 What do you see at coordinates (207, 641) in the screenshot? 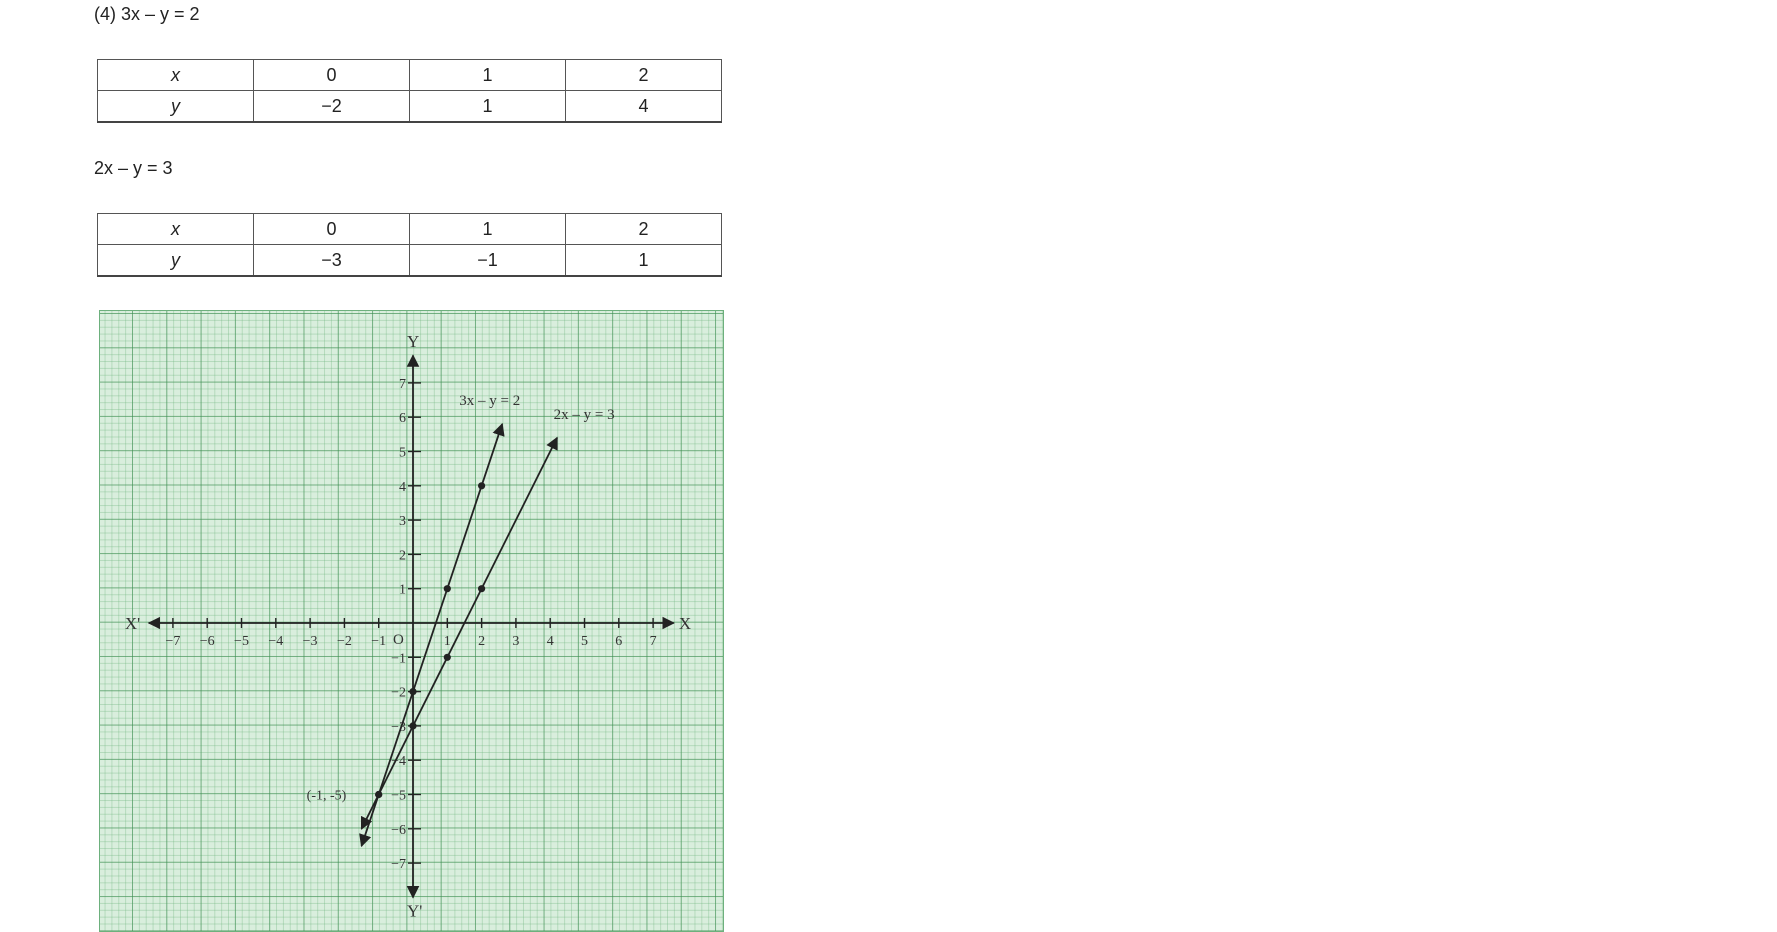
I see `x-tick-label: −6` at bounding box center [207, 641].